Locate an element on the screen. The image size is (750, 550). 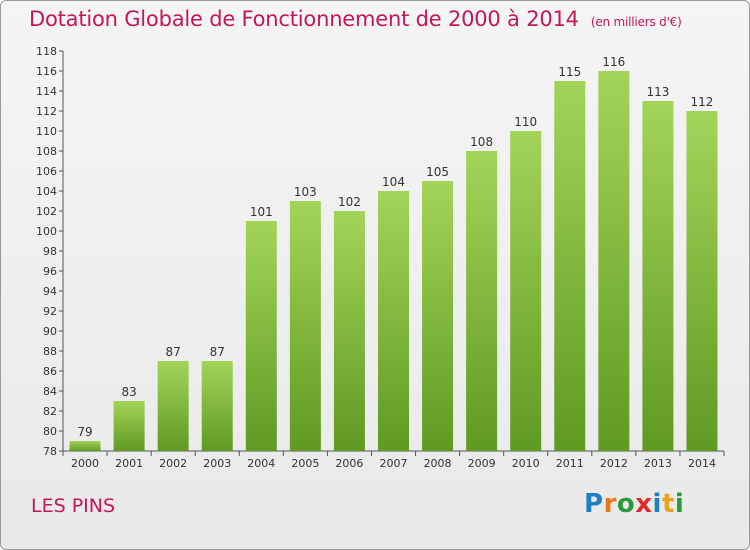
y-tick-label: 118 is located at coordinates (46, 51).